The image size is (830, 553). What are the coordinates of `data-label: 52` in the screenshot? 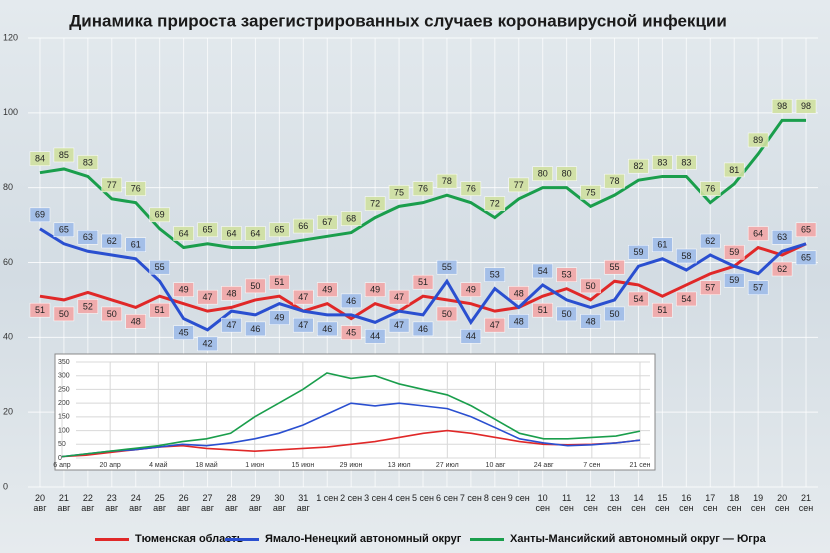 It's located at (88, 306).